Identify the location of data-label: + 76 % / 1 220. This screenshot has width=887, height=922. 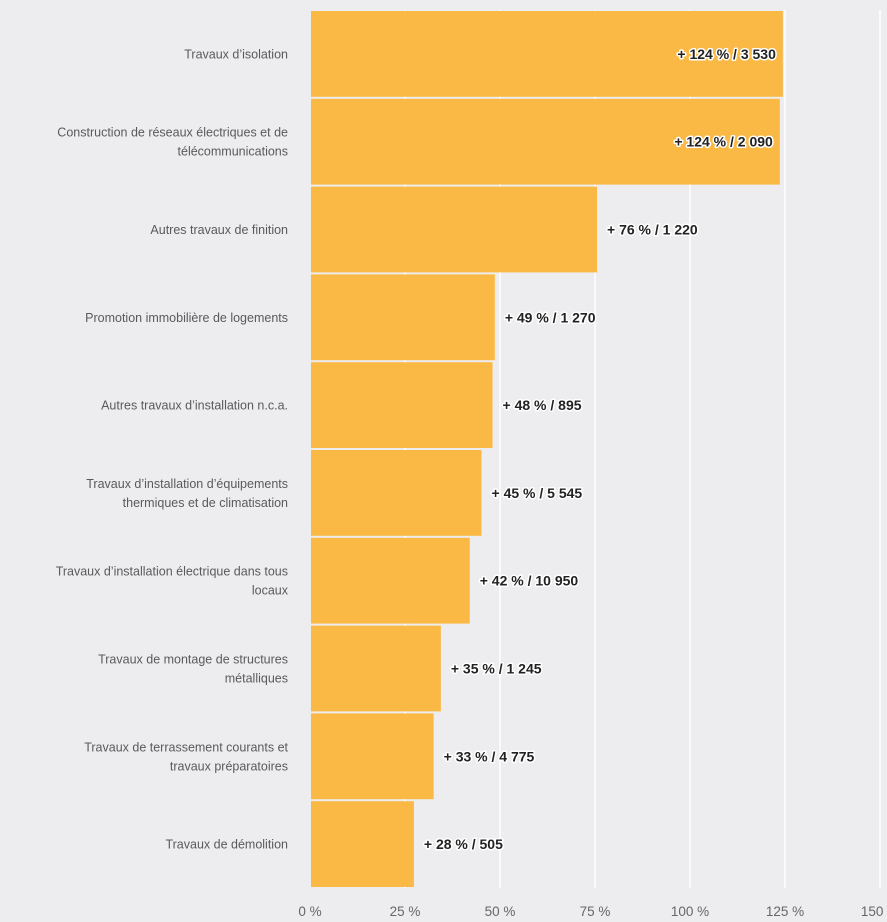
(652, 230).